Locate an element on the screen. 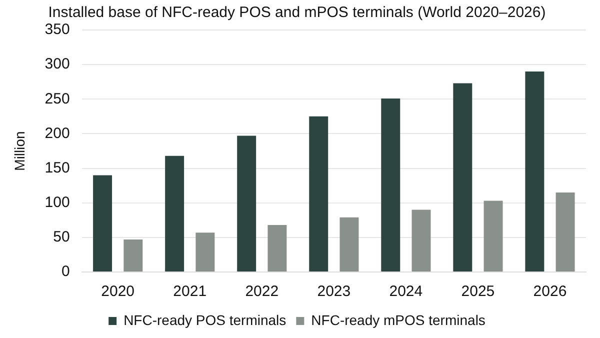 This screenshot has height=338, width=600. y-tick-label: 0 is located at coordinates (65, 271).